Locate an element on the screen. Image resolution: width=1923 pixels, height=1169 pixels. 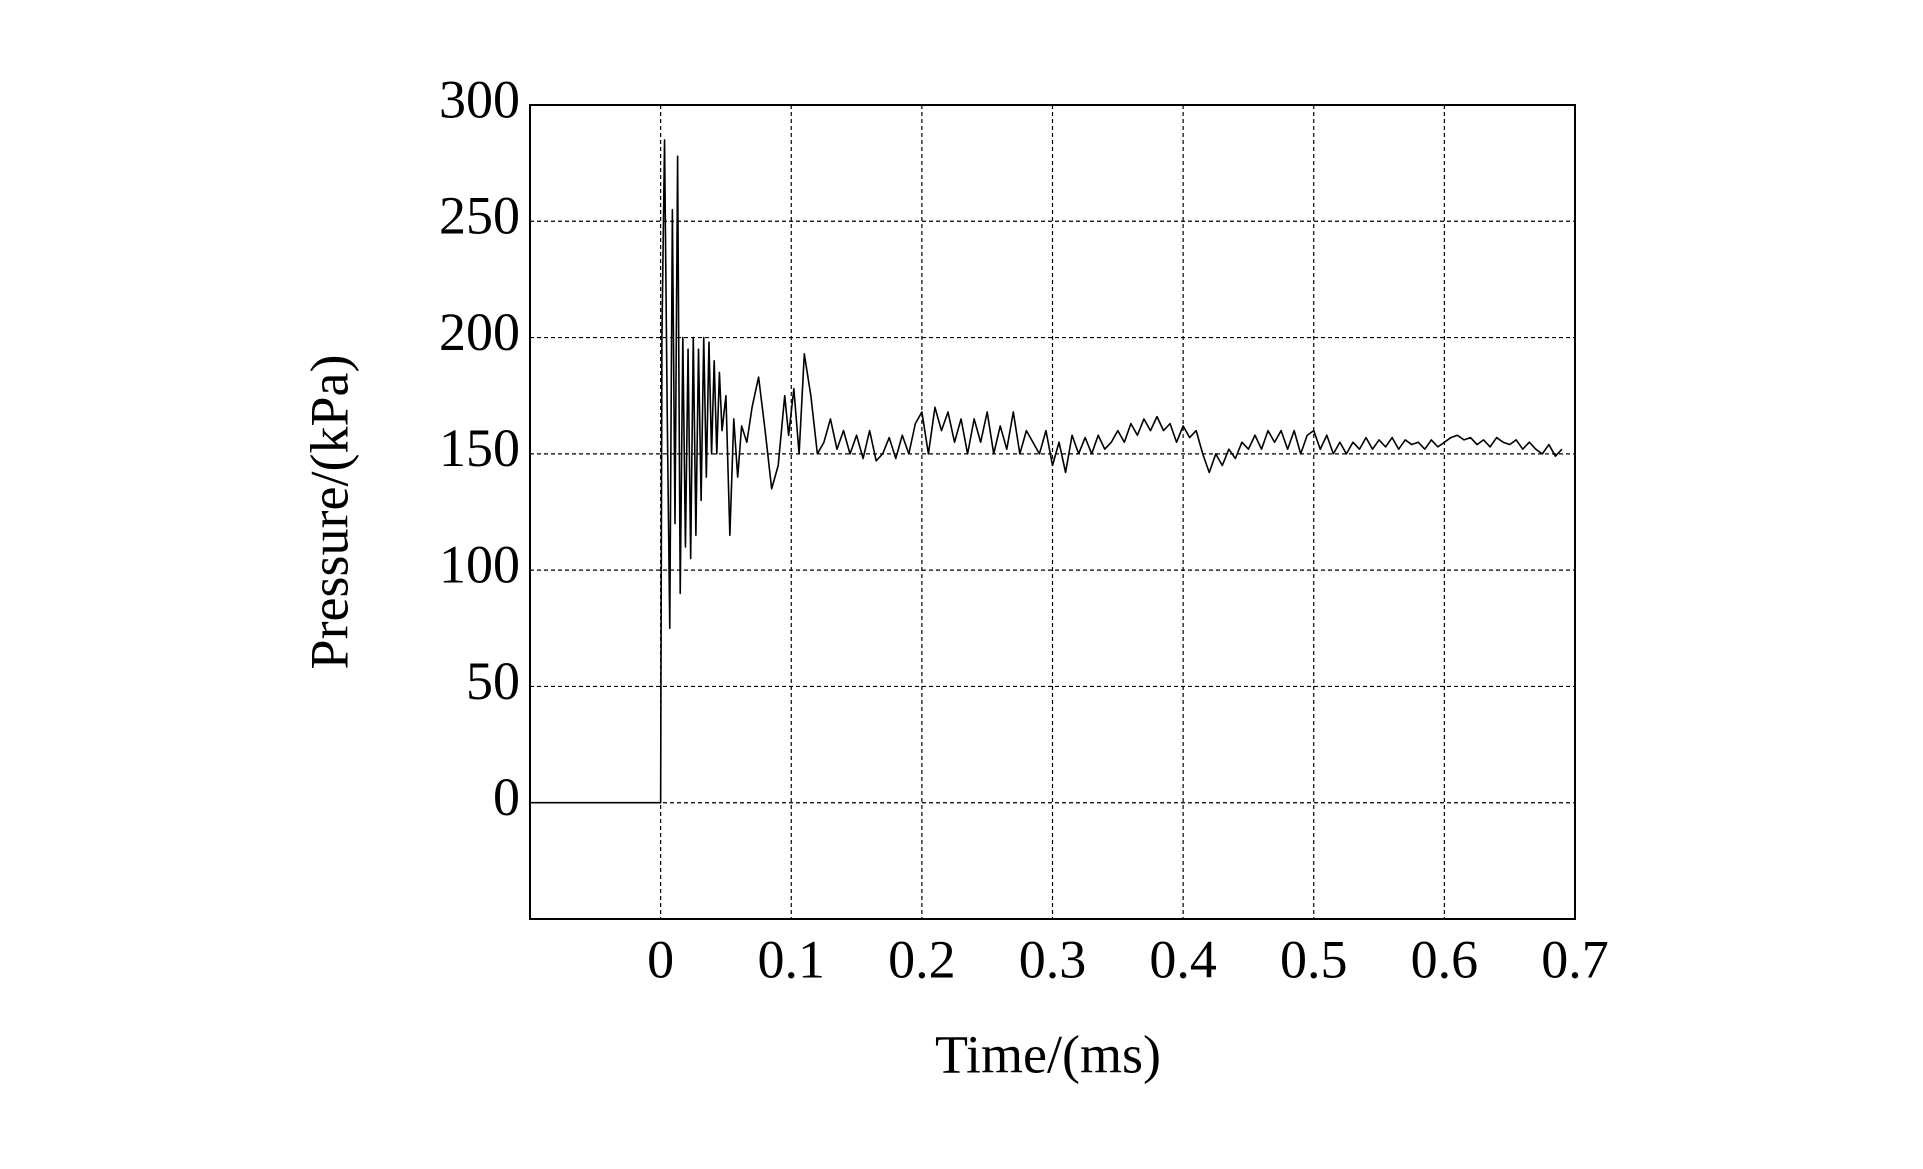
x-tick-label: 0.5 is located at coordinates (1314, 959).